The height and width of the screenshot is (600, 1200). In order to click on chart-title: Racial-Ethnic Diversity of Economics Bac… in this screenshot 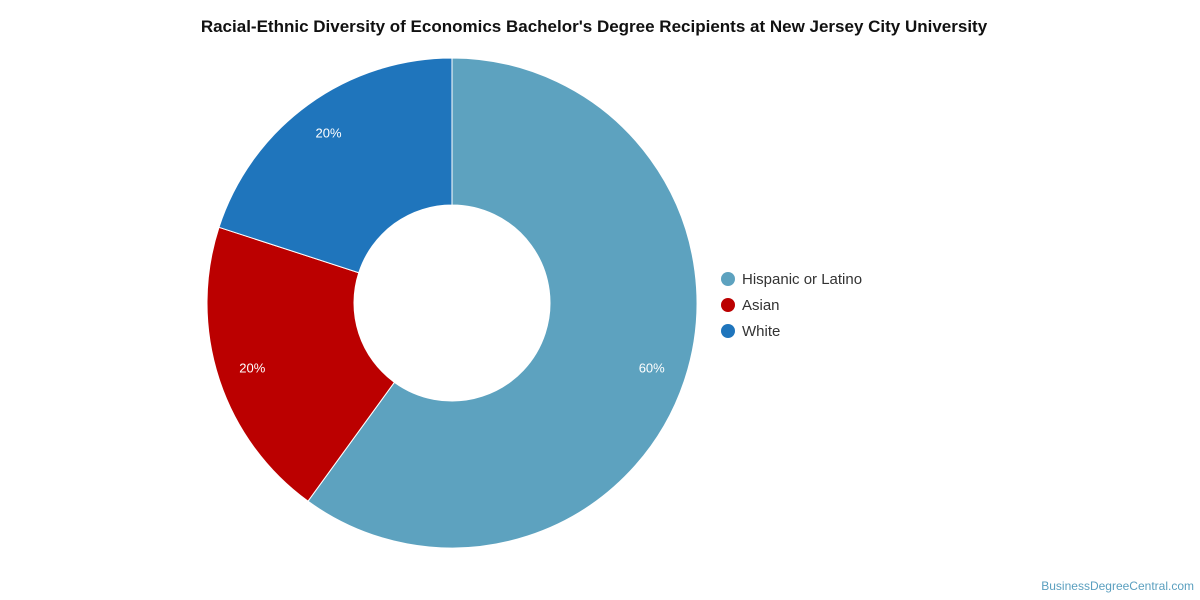, I will do `click(594, 26)`.